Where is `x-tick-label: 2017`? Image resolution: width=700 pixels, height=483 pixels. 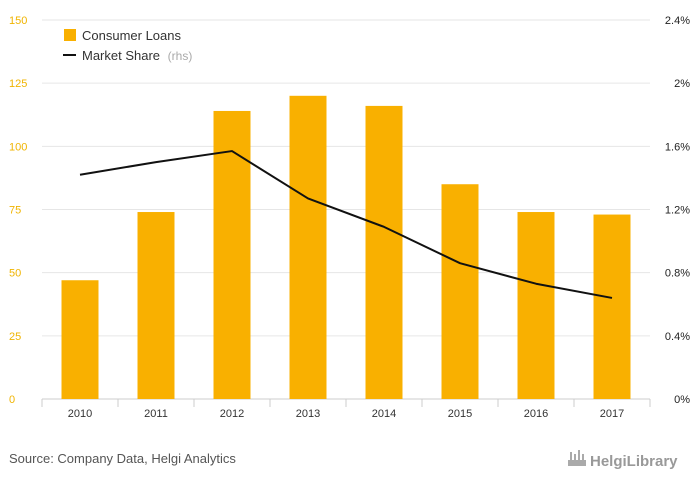 x-tick-label: 2017 is located at coordinates (612, 414).